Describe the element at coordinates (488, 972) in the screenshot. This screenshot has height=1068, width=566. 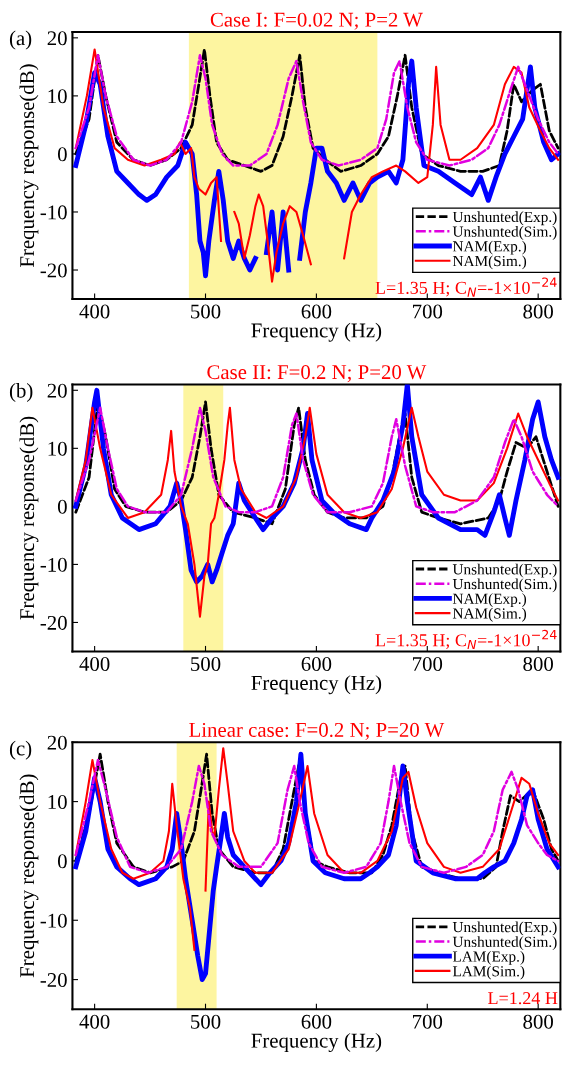
I see `legend-label: LAM(Sim.)` at that location.